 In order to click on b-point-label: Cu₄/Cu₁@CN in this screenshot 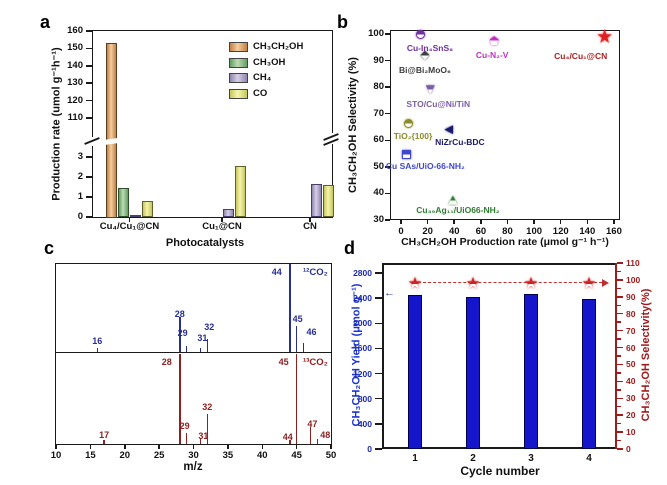, I will do `click(581, 55)`.